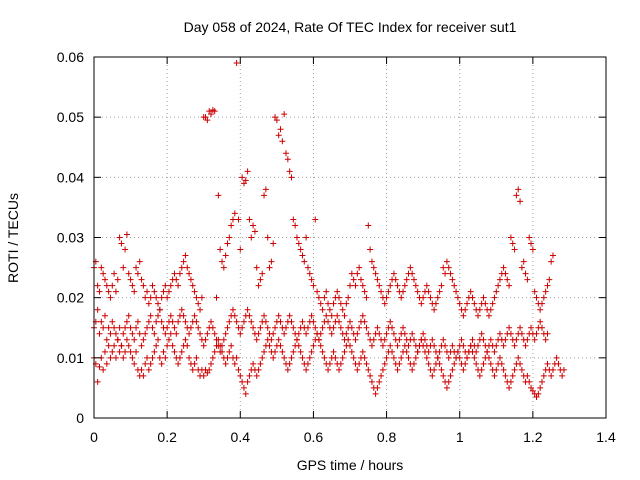  What do you see at coordinates (460, 437) in the screenshot?
I see `x-tick-label: 1` at bounding box center [460, 437].